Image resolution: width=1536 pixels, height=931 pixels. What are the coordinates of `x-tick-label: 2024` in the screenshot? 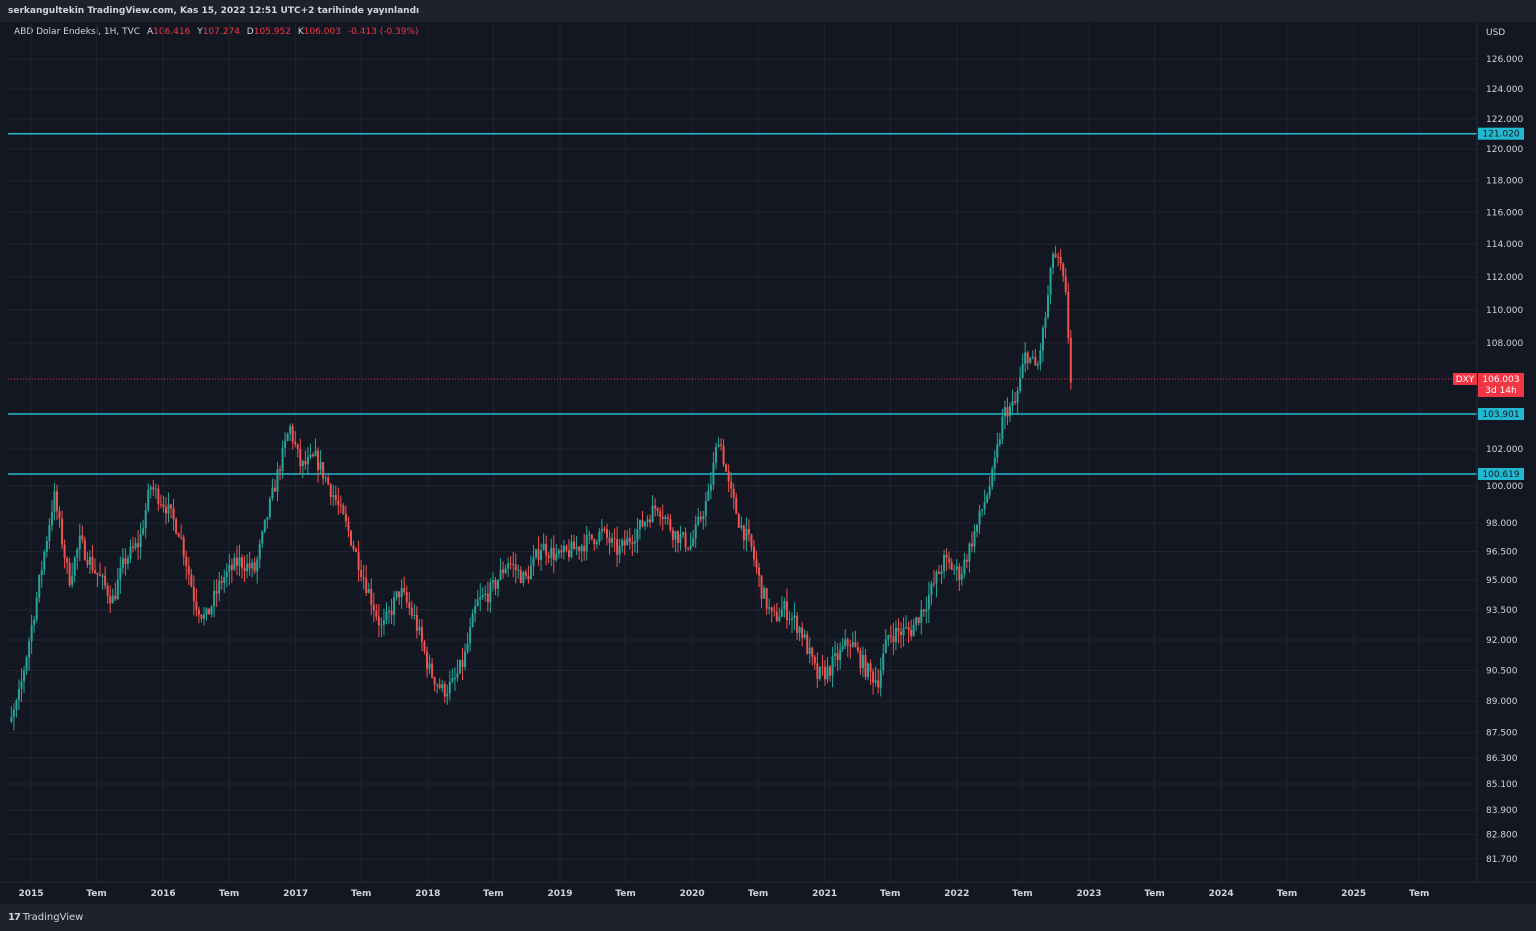 It's located at (1221, 894).